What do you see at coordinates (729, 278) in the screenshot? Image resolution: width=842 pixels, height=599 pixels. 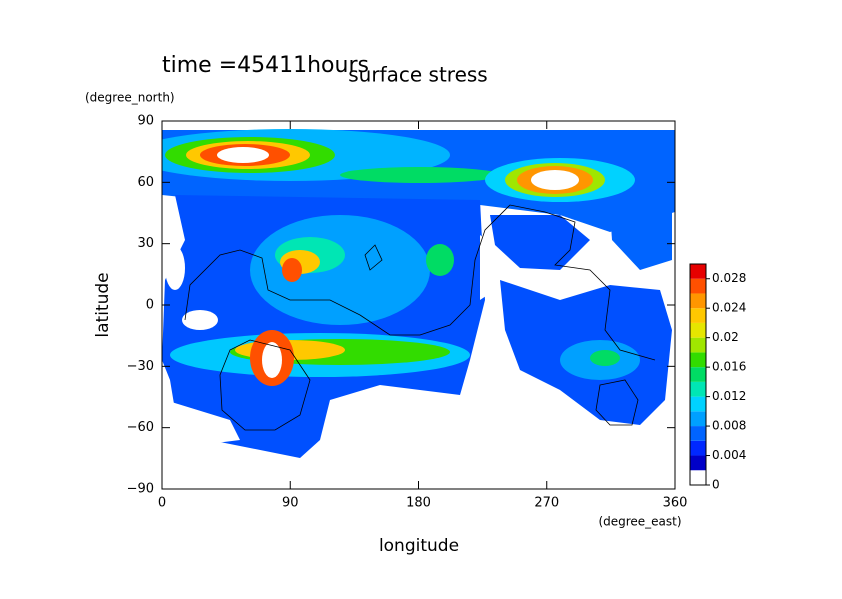 I see `colorbar-tick-label: 0.028` at bounding box center [729, 278].